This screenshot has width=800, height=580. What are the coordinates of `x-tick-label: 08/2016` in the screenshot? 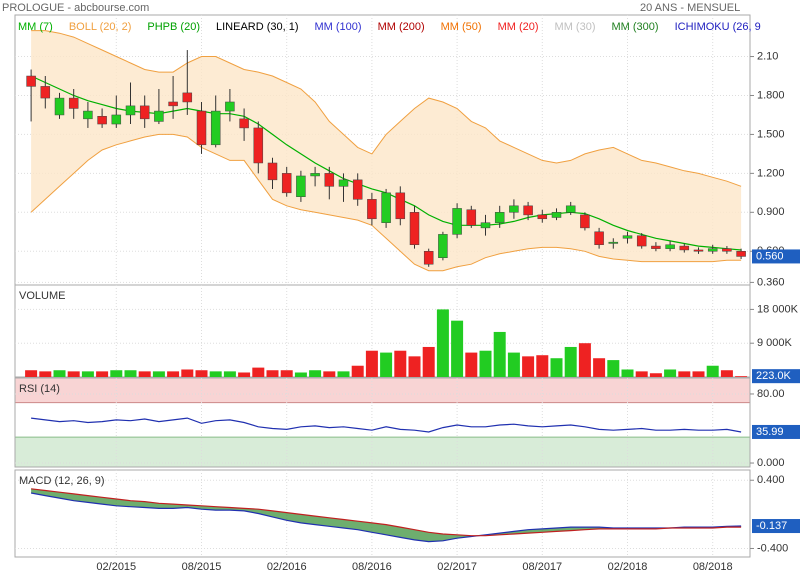 It's located at (372, 567).